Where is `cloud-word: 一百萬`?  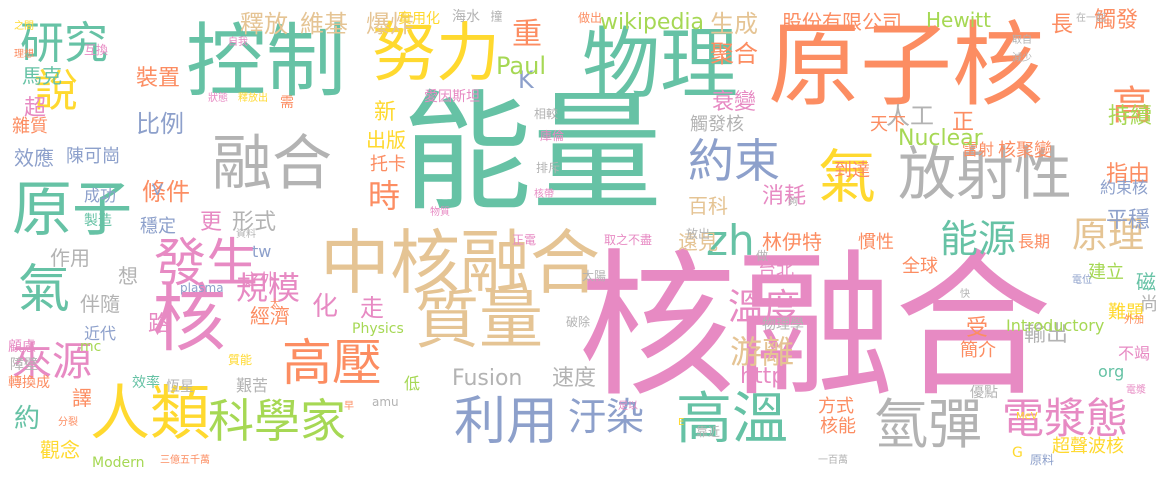
cloud-word: 一百萬 is located at coordinates (833, 460).